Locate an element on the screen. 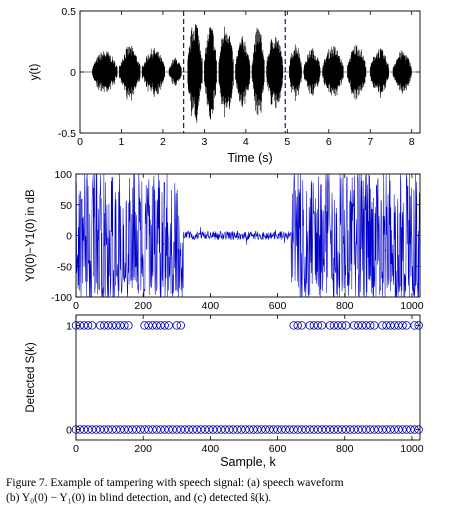 The width and height of the screenshot is (450, 522). a-xtick-label-1: 1 is located at coordinates (122, 142).